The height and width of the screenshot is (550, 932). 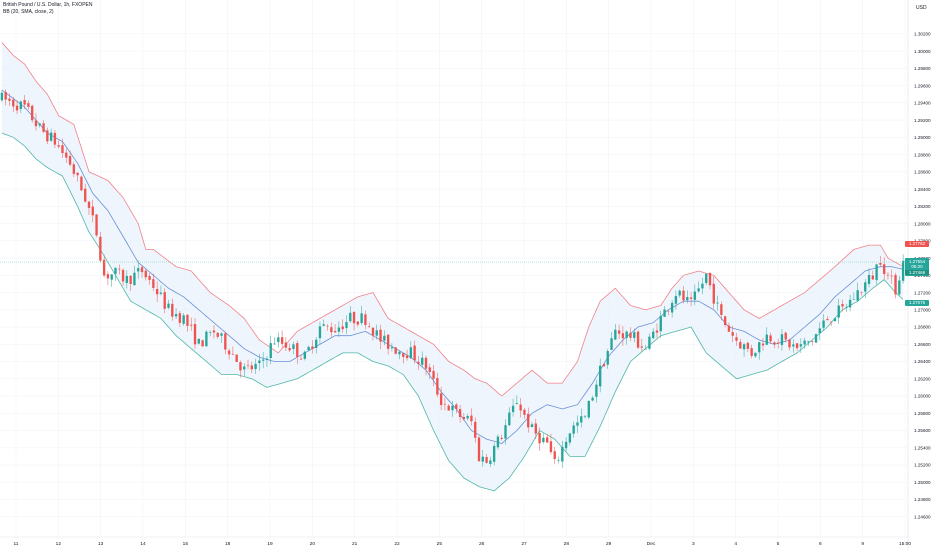 I want to click on time-tick-label: 18, so click(x=228, y=544).